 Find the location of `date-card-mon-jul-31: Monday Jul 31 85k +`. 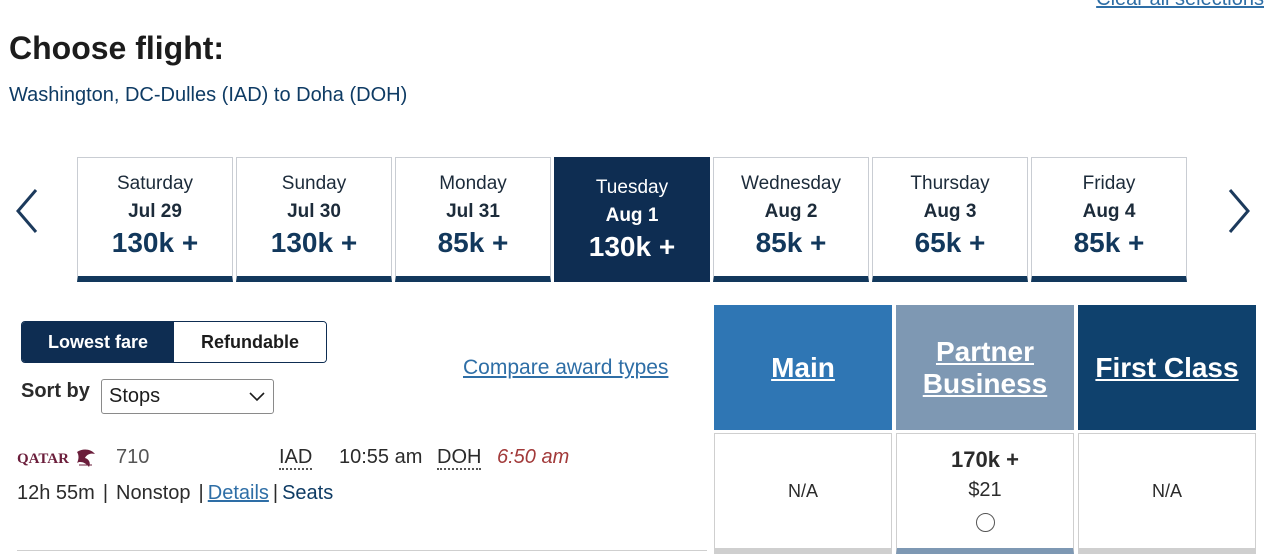

date-card-mon-jul-31: Monday Jul 31 85k + is located at coordinates (473, 219).